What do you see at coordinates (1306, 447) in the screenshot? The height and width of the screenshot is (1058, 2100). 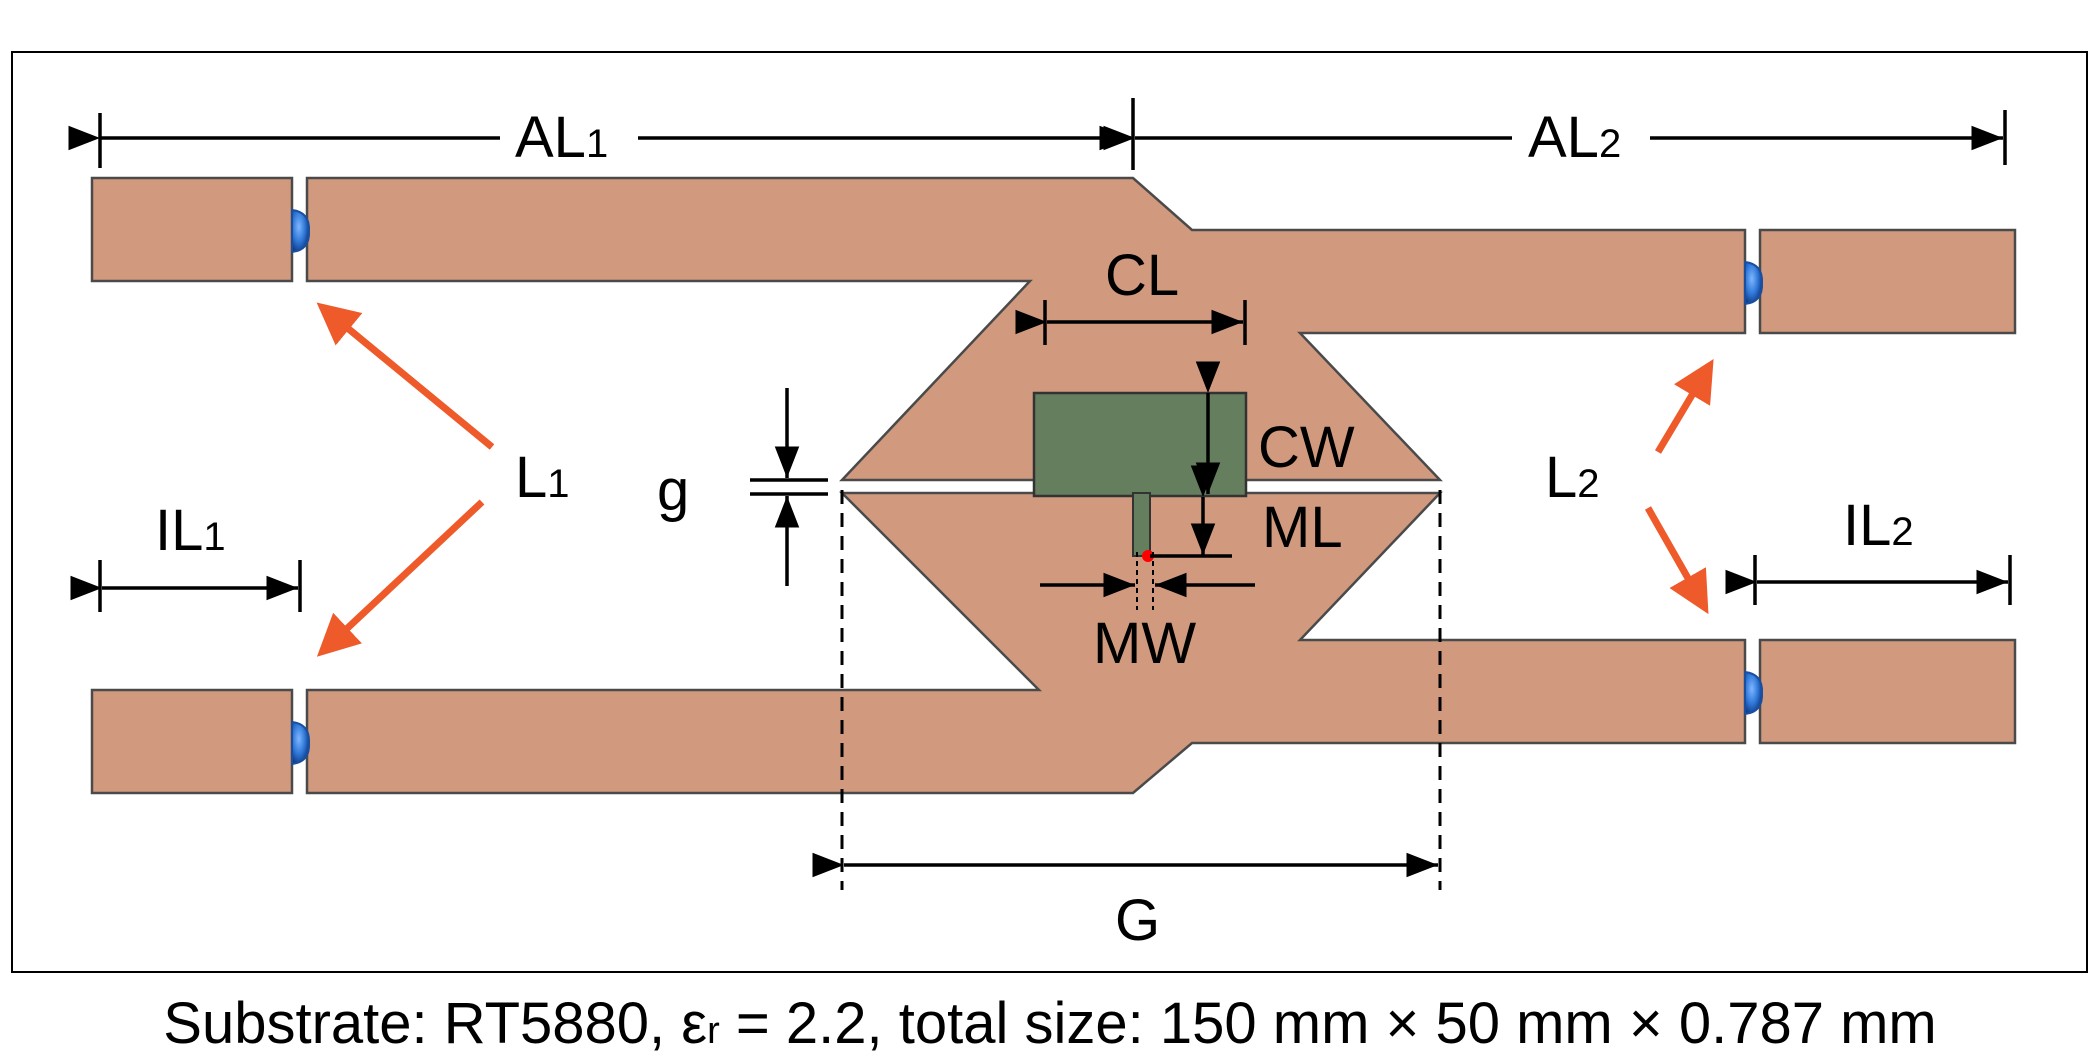 I see `label-CW: CW` at bounding box center [1306, 447].